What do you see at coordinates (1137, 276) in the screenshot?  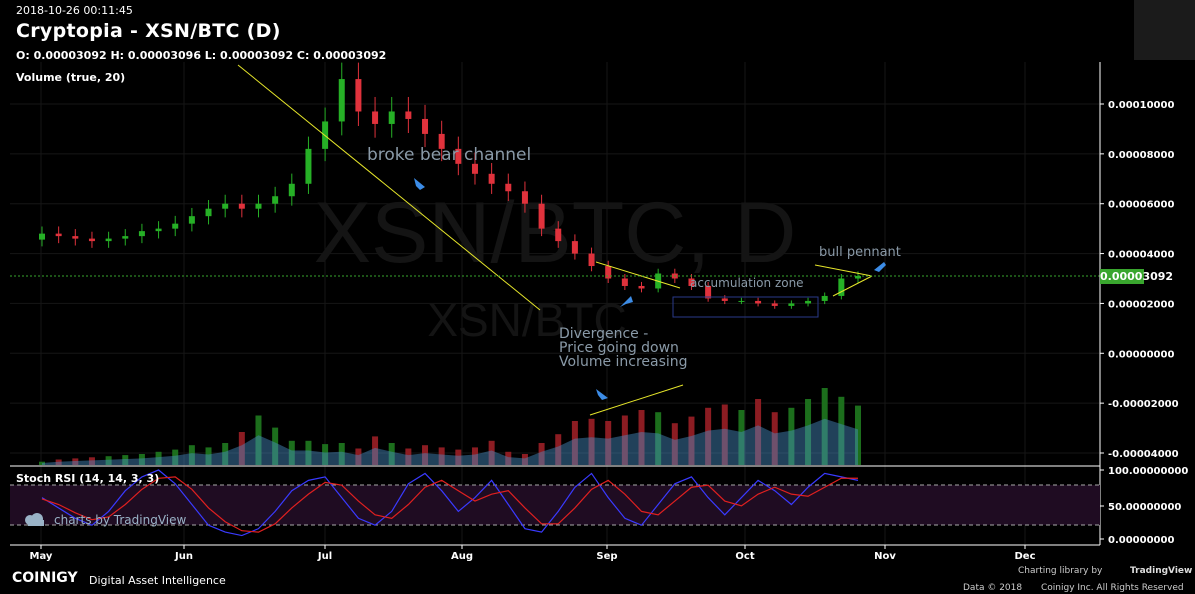 I see `current-price-tag: 0.00003092` at bounding box center [1137, 276].